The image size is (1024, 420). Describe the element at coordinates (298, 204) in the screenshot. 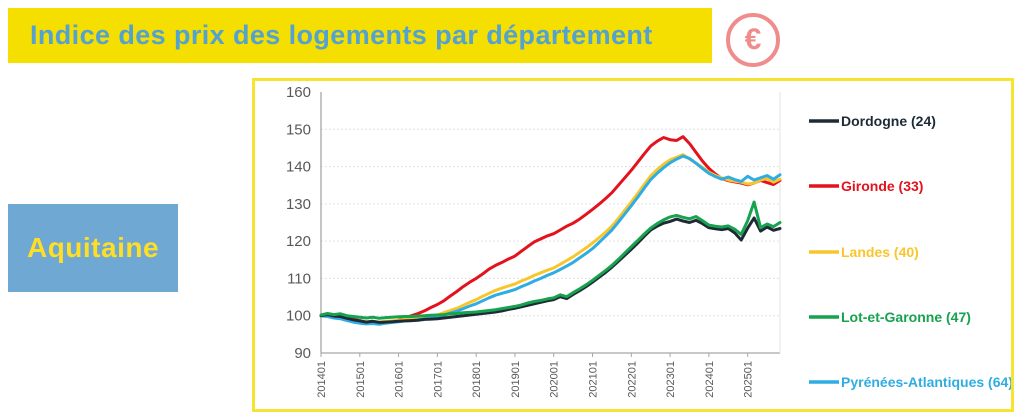

I see `y-axis-label: 130` at that location.